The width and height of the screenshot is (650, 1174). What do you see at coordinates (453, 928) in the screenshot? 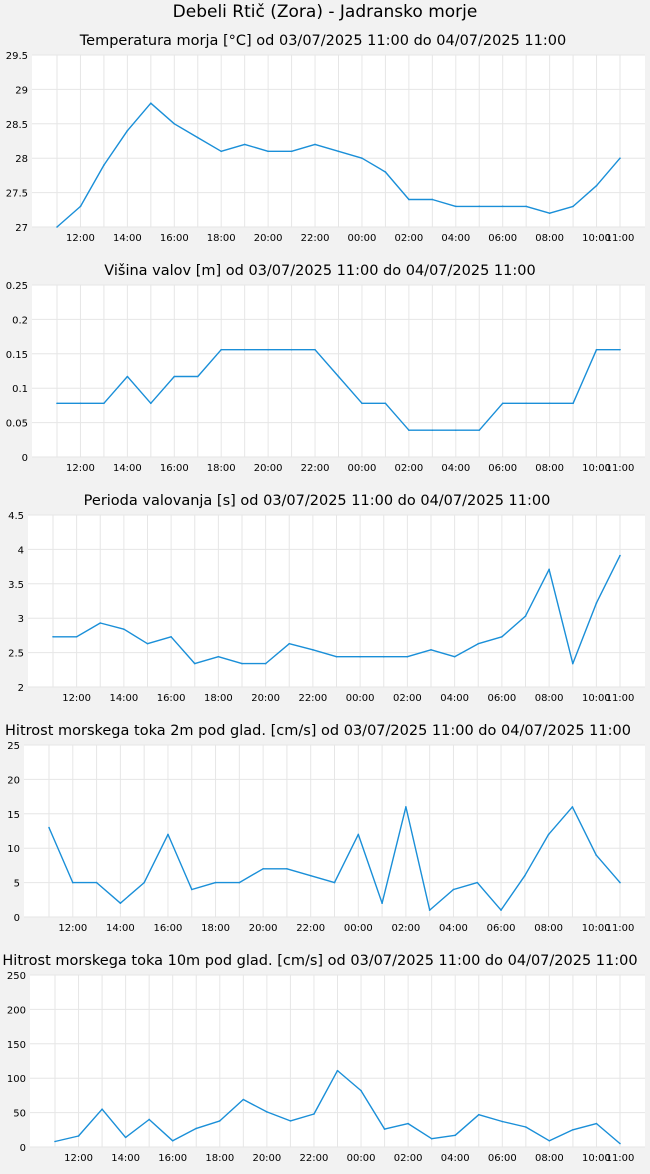
I see `x-tick-label: 04:00` at bounding box center [453, 928].